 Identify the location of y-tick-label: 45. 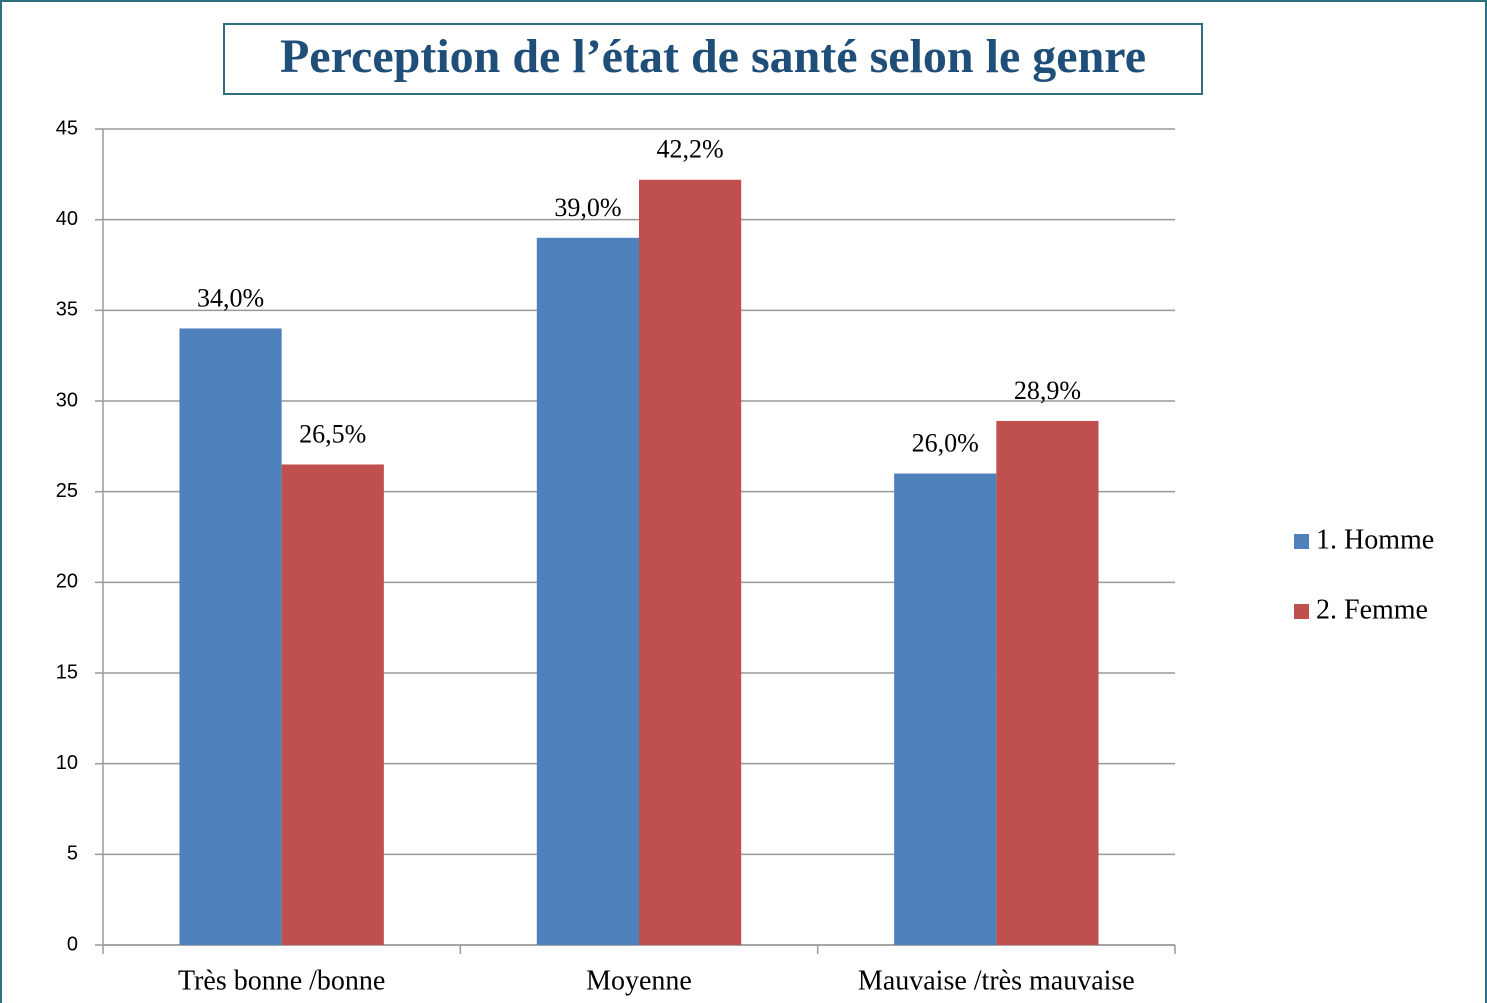
(67, 128).